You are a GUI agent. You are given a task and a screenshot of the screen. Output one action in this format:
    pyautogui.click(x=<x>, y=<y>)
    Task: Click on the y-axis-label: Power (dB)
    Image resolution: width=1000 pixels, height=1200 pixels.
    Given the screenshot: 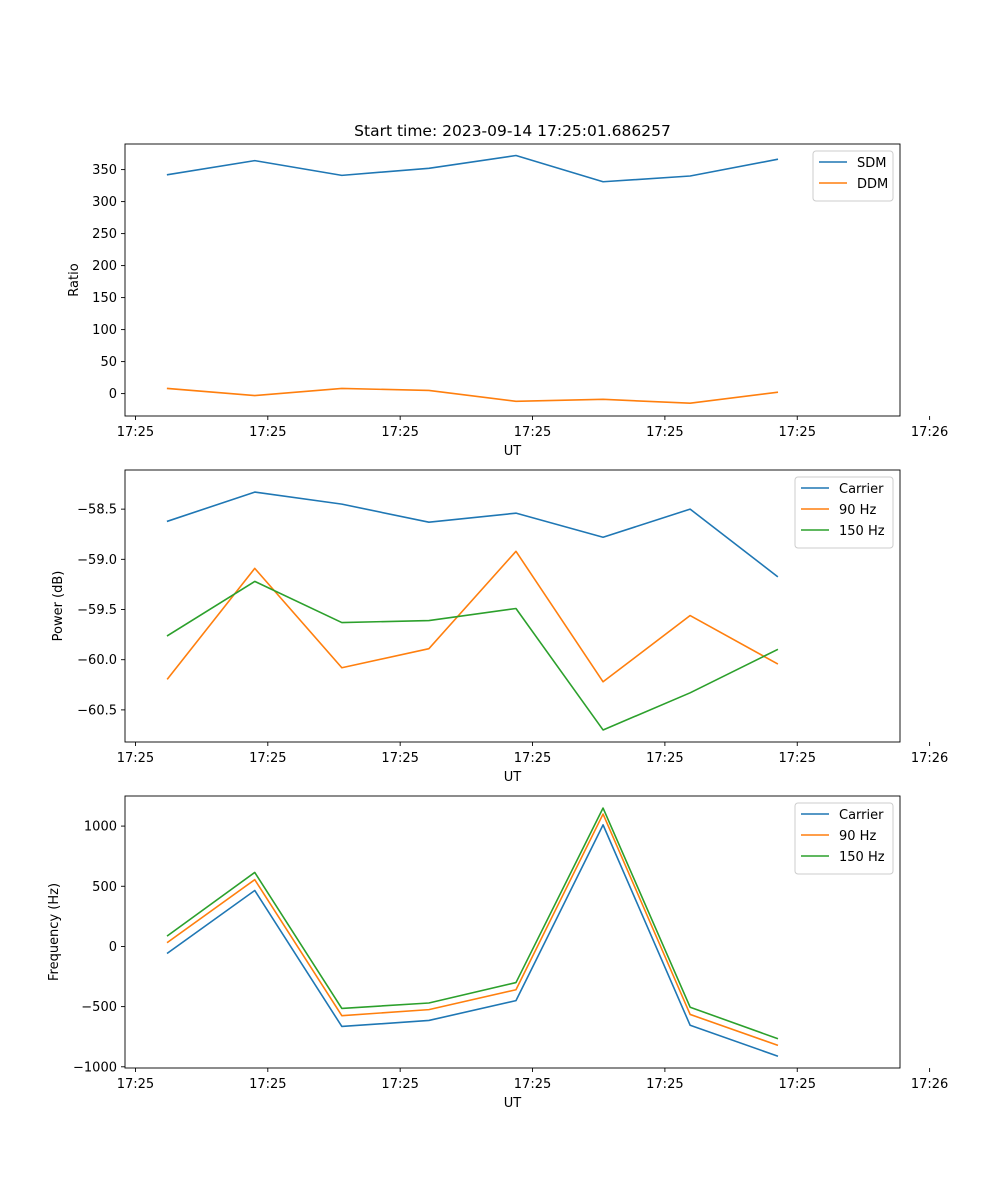 What is the action you would take?
    pyautogui.click(x=58, y=606)
    